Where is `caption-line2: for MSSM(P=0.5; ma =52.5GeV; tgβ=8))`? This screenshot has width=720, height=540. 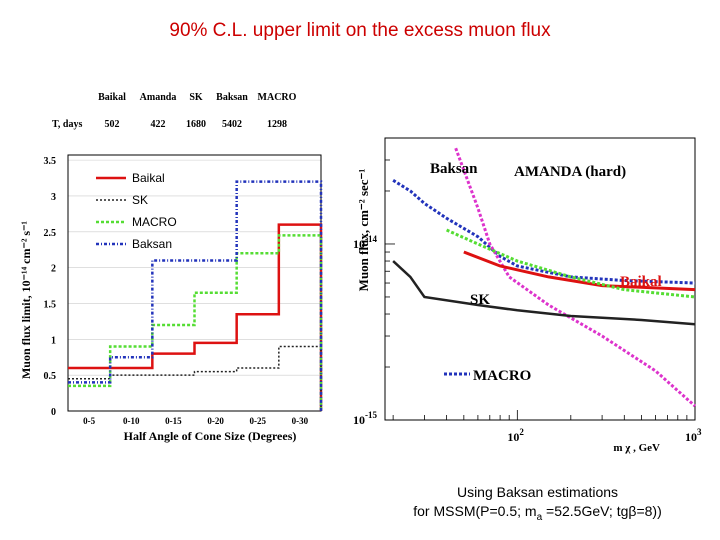
caption-line2: for MSSM(P=0.5; ma =52.5GeV; tgβ=8)) is located at coordinates (537, 514).